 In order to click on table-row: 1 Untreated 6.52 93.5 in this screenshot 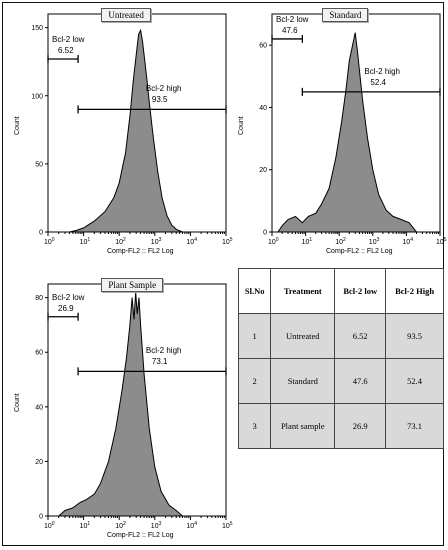, I will do `click(340, 336)`.